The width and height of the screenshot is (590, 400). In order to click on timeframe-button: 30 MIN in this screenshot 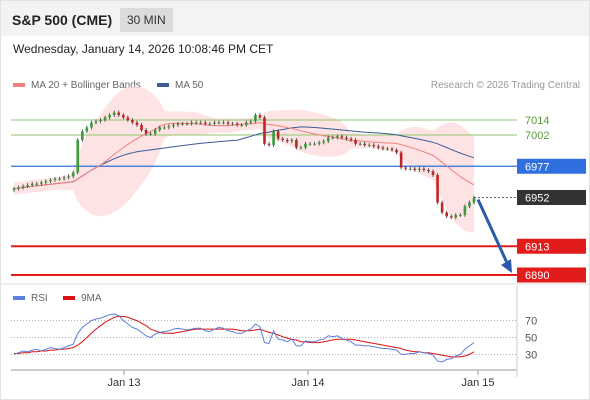, I will do `click(146, 20)`.